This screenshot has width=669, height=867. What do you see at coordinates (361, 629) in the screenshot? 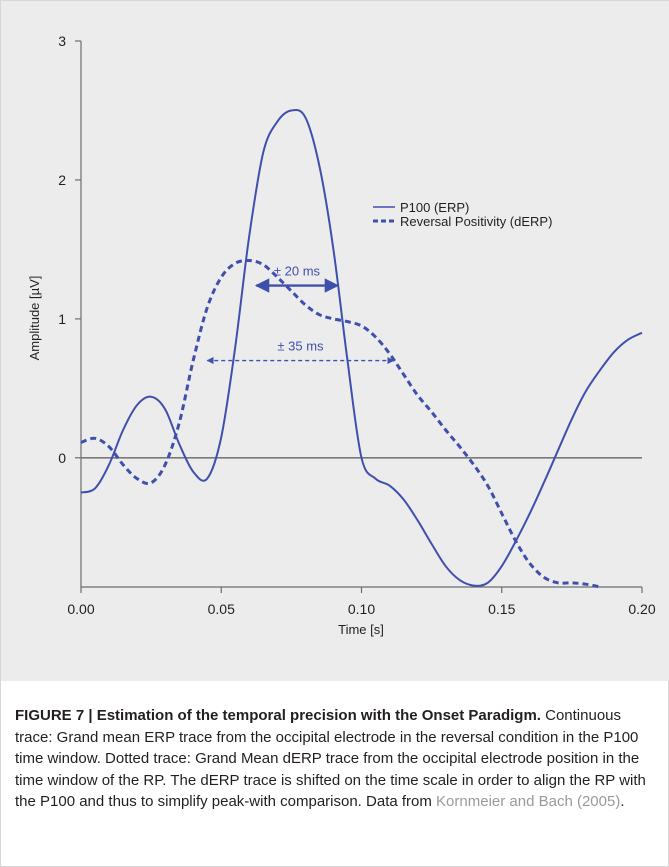
I see `x-axis-title: Time [s]` at bounding box center [361, 629].